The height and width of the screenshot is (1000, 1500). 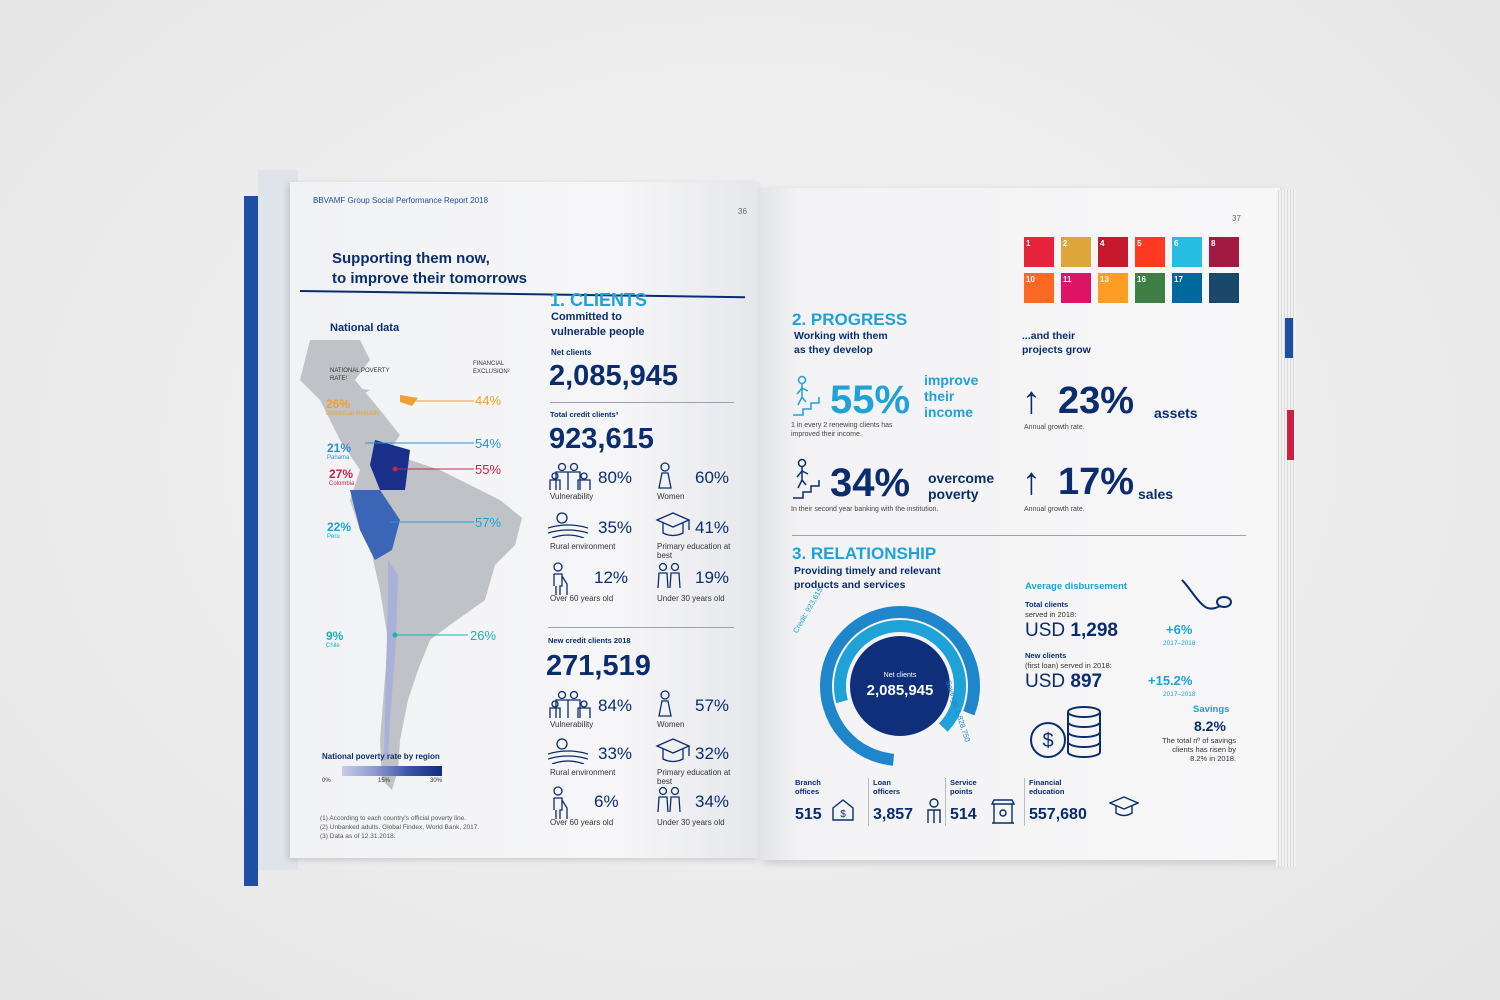 What do you see at coordinates (571, 707) in the screenshot?
I see `family-icon` at bounding box center [571, 707].